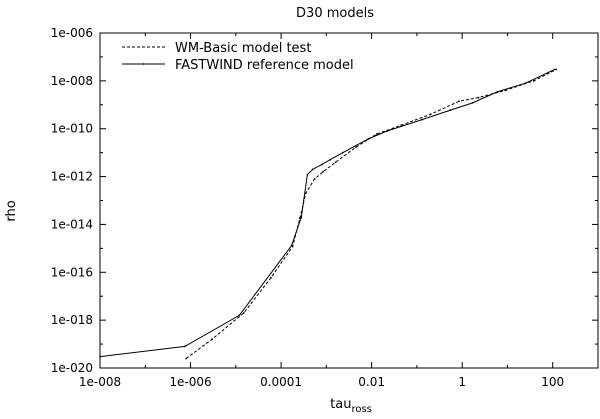 The image size is (600, 419). What do you see at coordinates (281, 382) in the screenshot?
I see `x-tick-label: 0.0001` at bounding box center [281, 382].